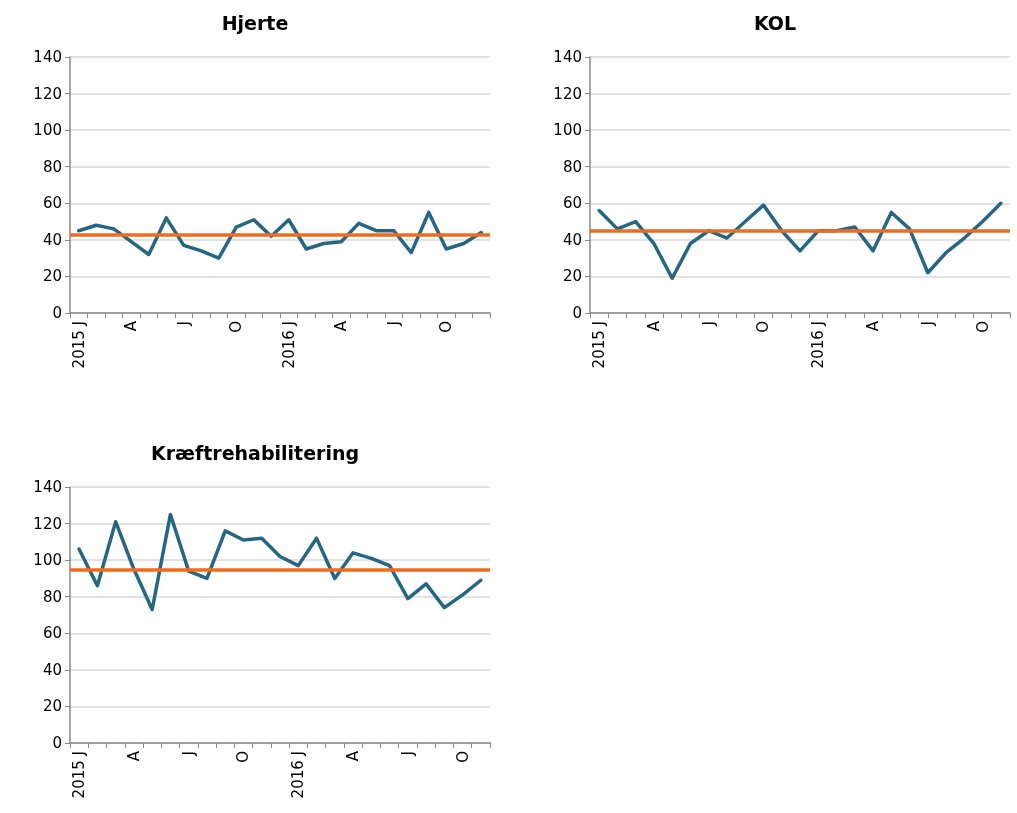  I want to click on line-series, so click(280, 562).